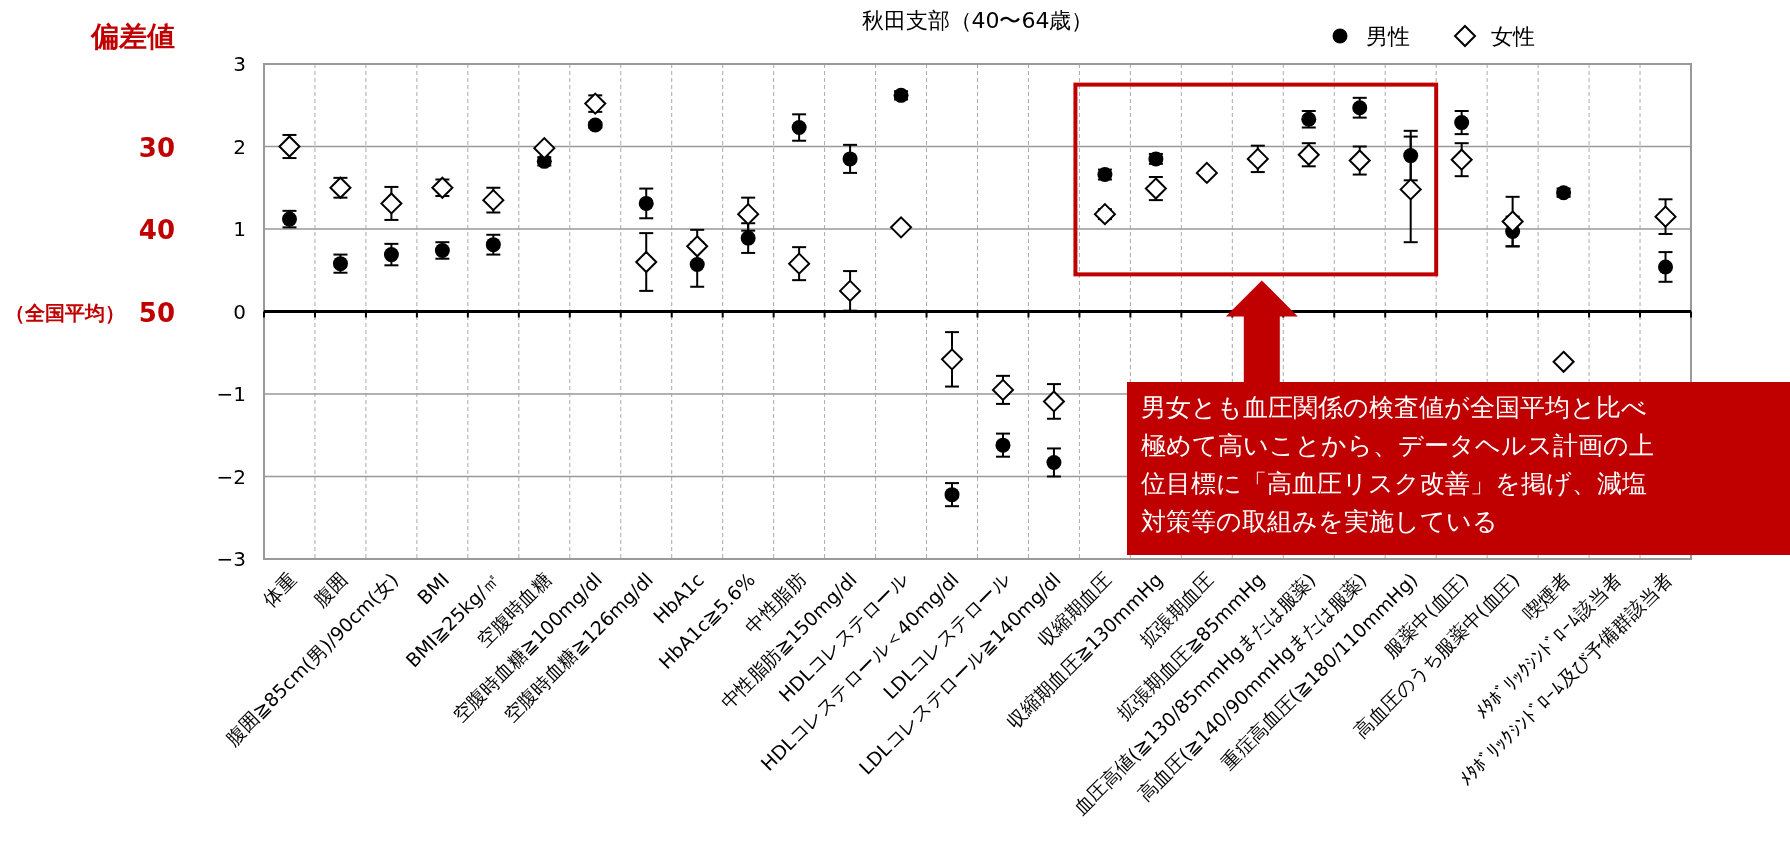  I want to click on annotation: 男女とも血圧関係の検査値が全国平均と比べ極めて高いことから、データヘルス計画の上位目標に「高血圧リスク改善」を掲げ、減塩対策等の取組みを実施している, so click(1397, 464).